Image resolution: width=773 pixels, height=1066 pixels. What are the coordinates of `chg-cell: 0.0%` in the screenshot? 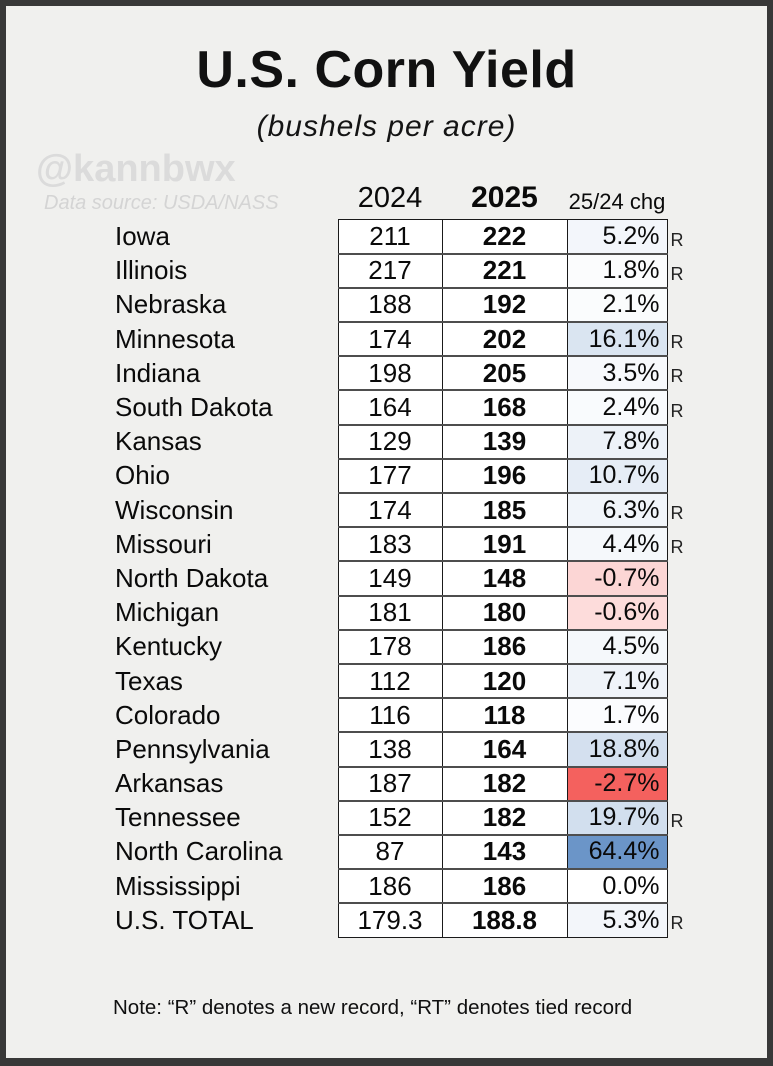 It's located at (617, 886).